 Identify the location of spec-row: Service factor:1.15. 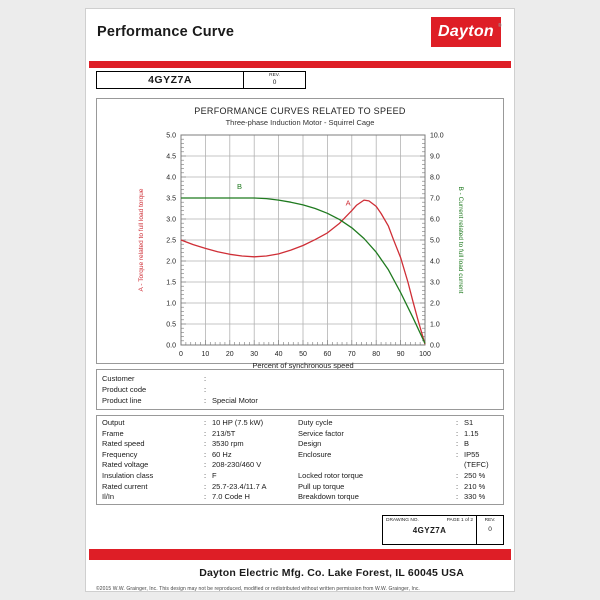
(388, 433).